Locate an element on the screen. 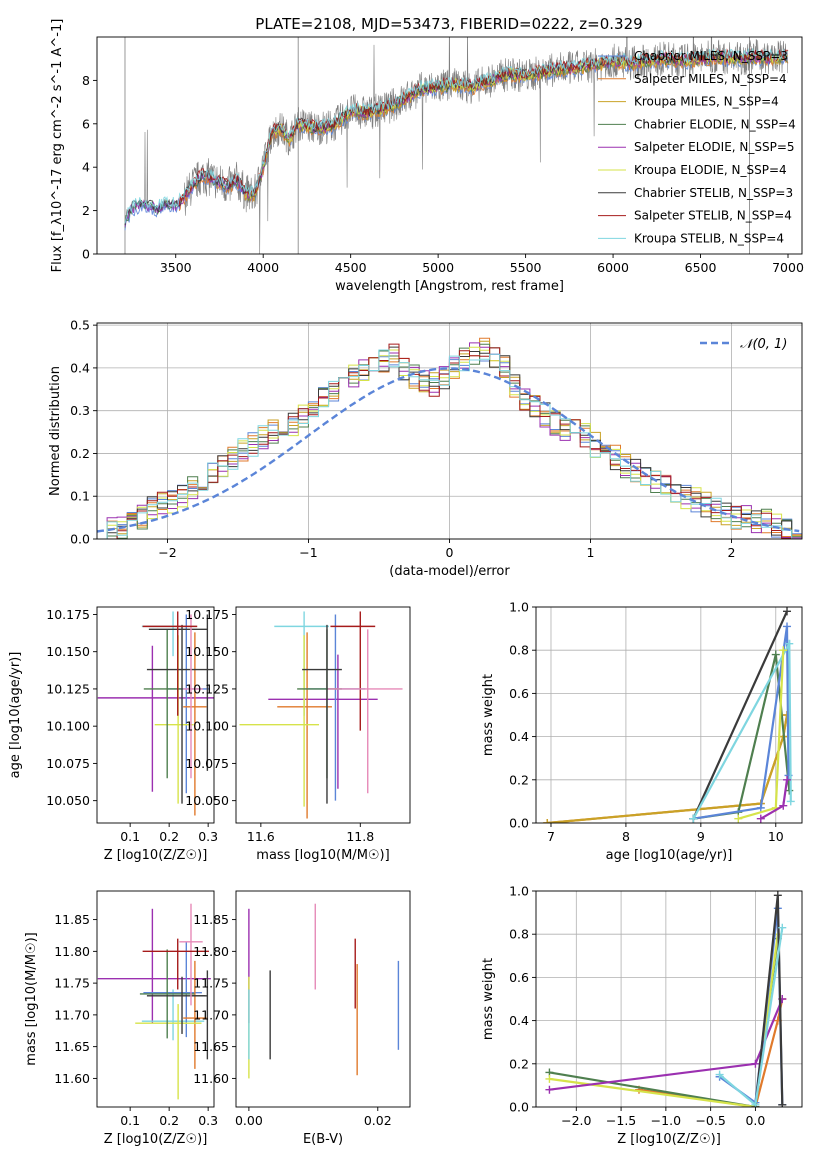 The image size is (819, 1170). spectrum-legend-label: Salpeter MILES, N_SSP=4 is located at coordinates (710, 79).